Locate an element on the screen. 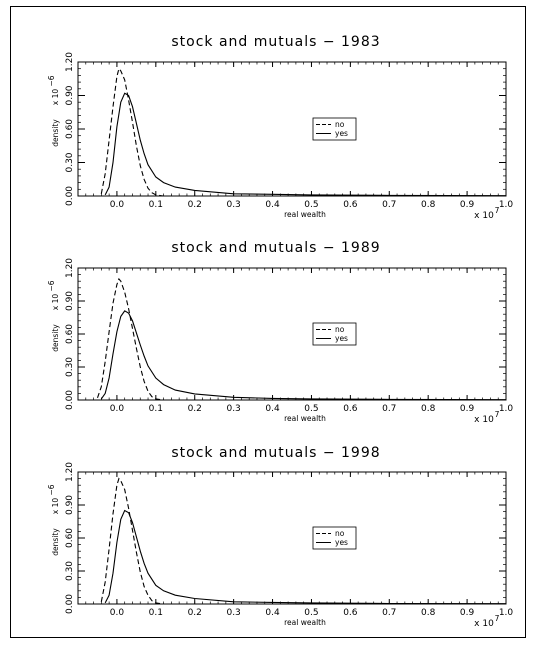  chart-title: stock and mutuals − 1998 is located at coordinates (275, 453).